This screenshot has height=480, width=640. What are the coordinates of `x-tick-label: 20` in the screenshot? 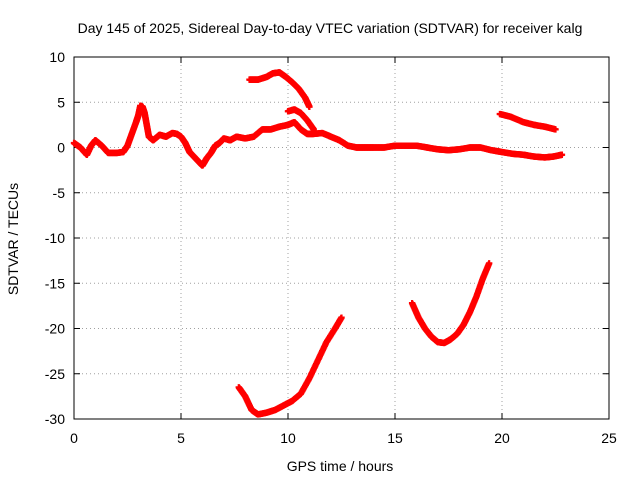 It's located at (502, 438).